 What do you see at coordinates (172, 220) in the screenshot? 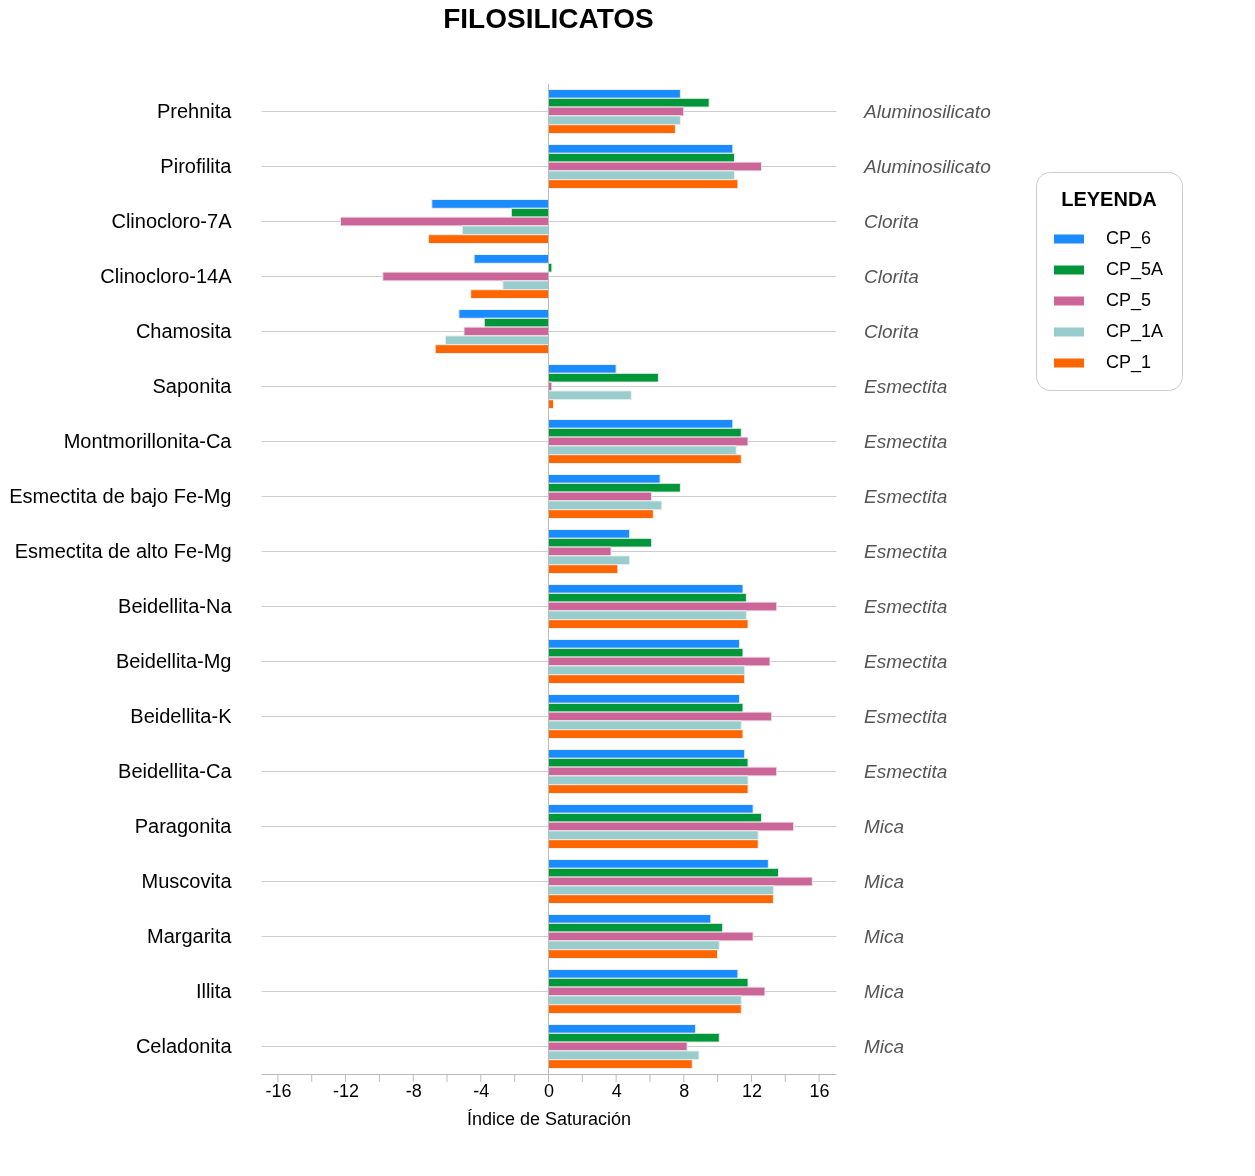
I see `y-tick-label: Clinocloro-7A` at bounding box center [172, 220].